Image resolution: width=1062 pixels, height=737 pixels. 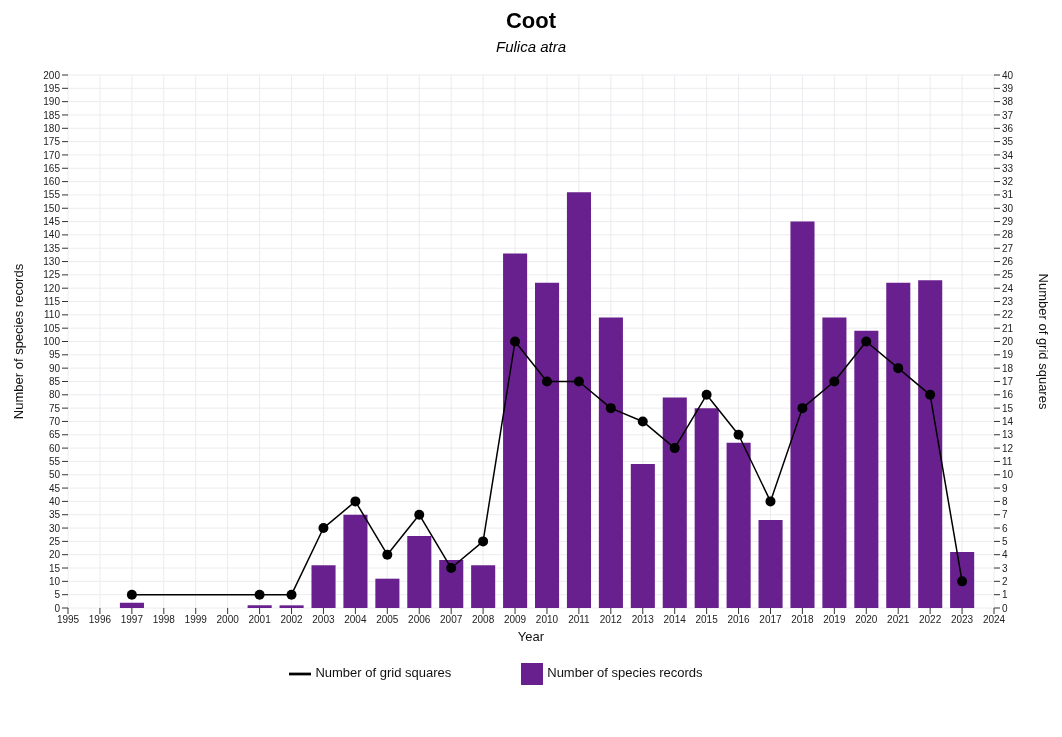 What do you see at coordinates (1008, 475) in the screenshot?
I see `y2-tick-label: 10` at bounding box center [1008, 475].